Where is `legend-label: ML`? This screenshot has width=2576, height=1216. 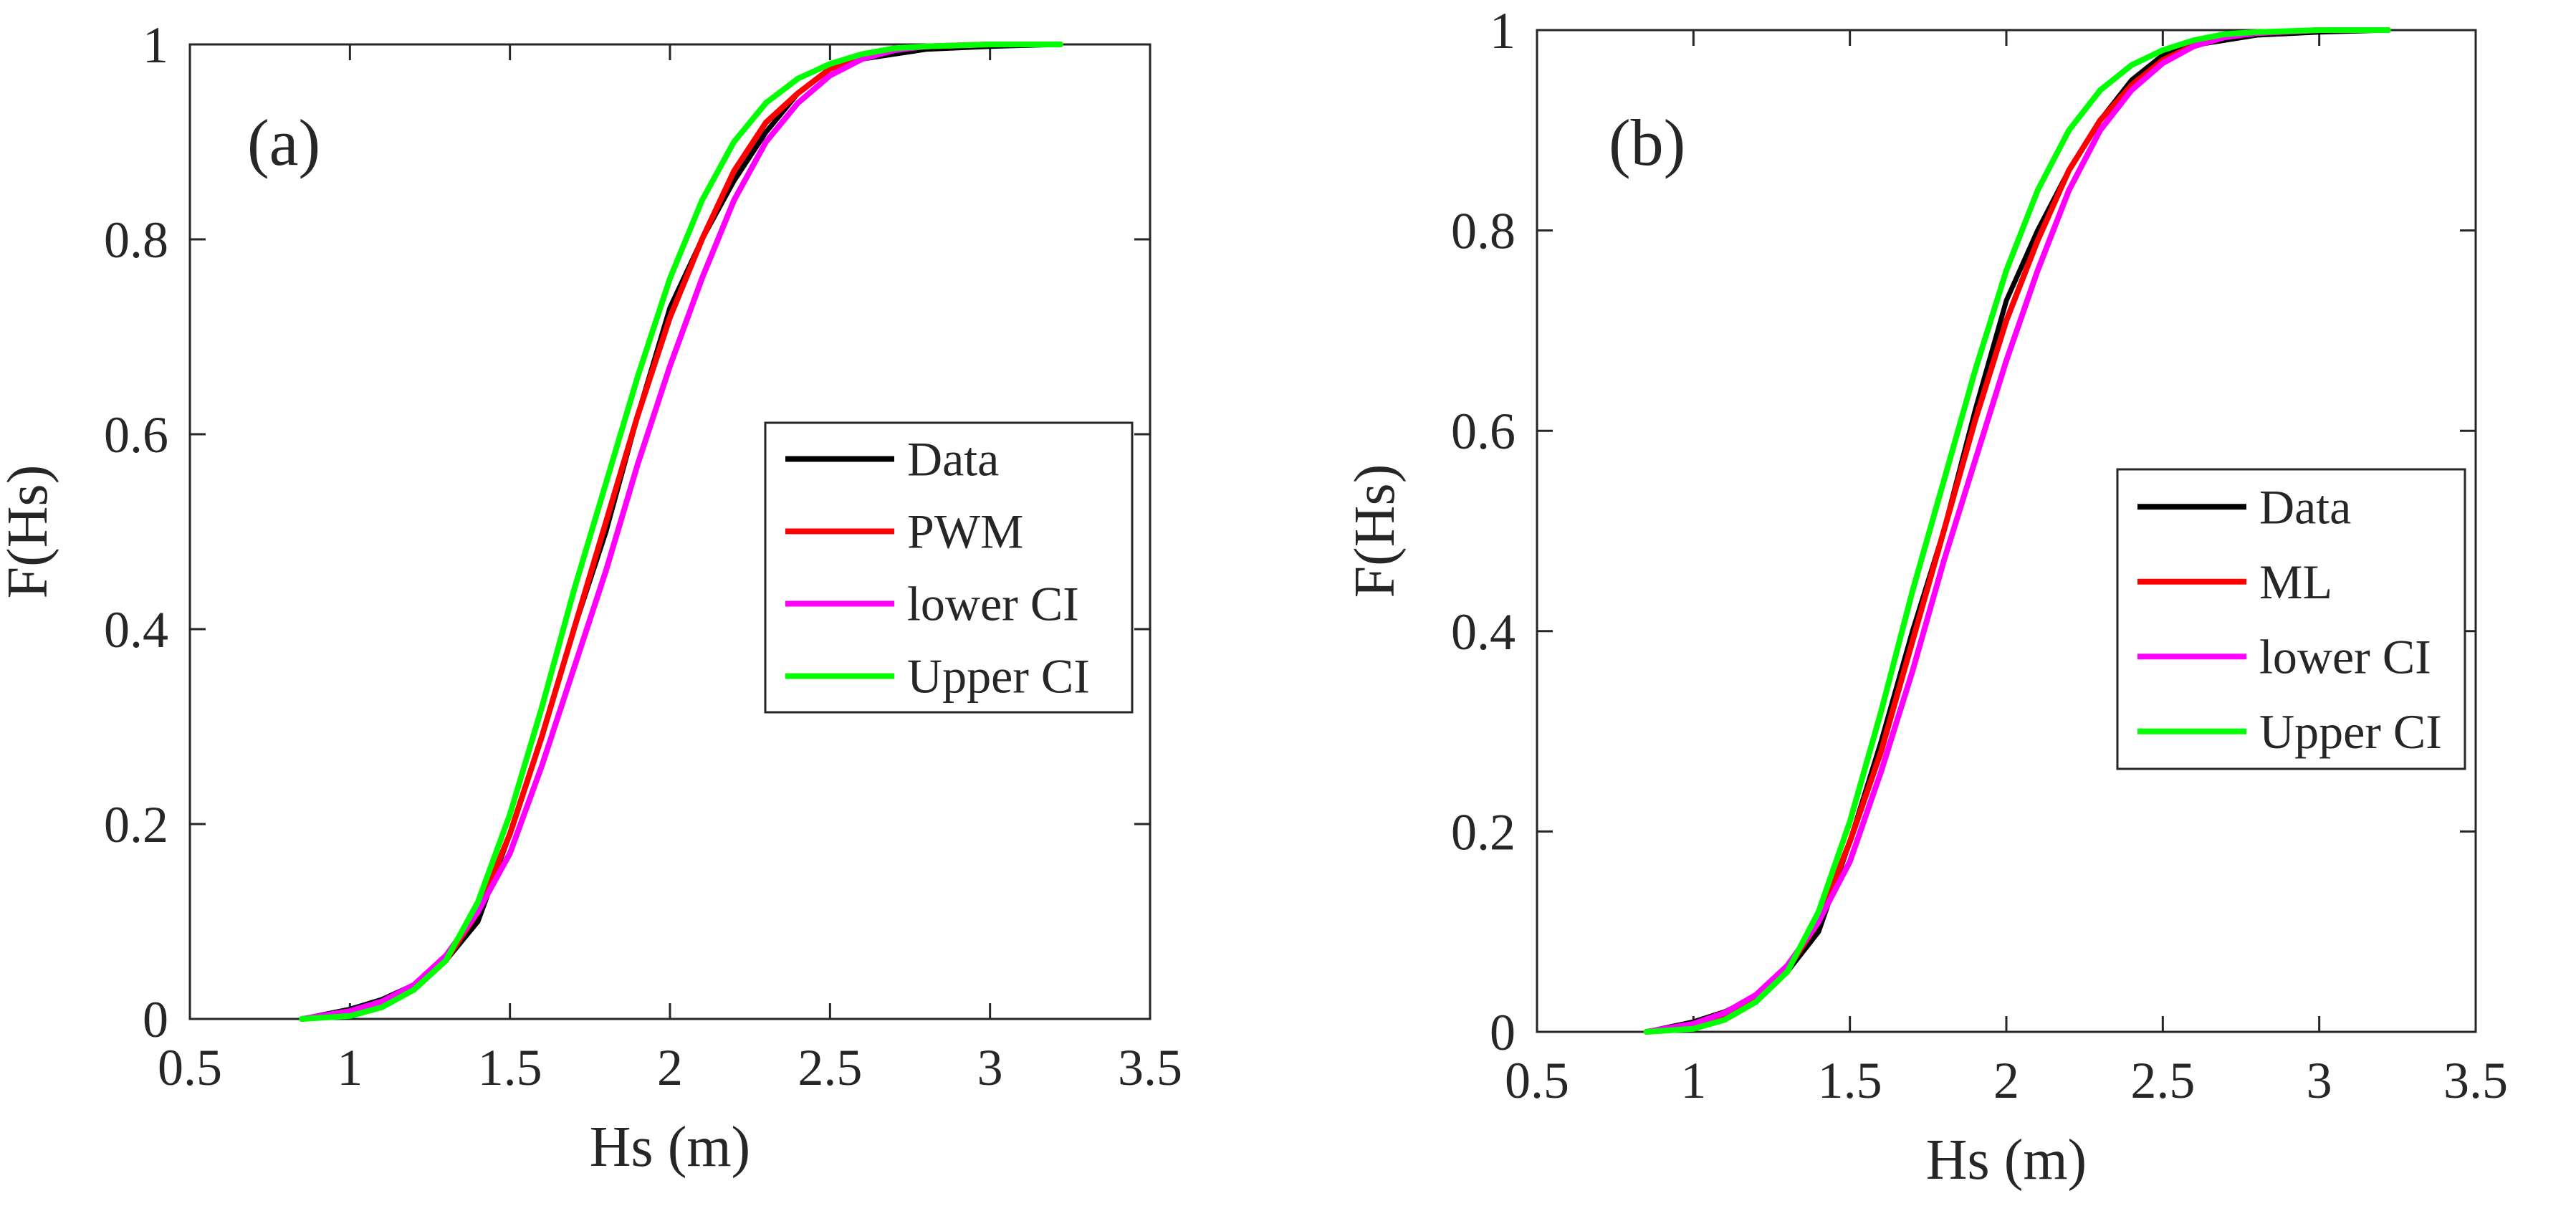
legend-label: ML is located at coordinates (2295, 582).